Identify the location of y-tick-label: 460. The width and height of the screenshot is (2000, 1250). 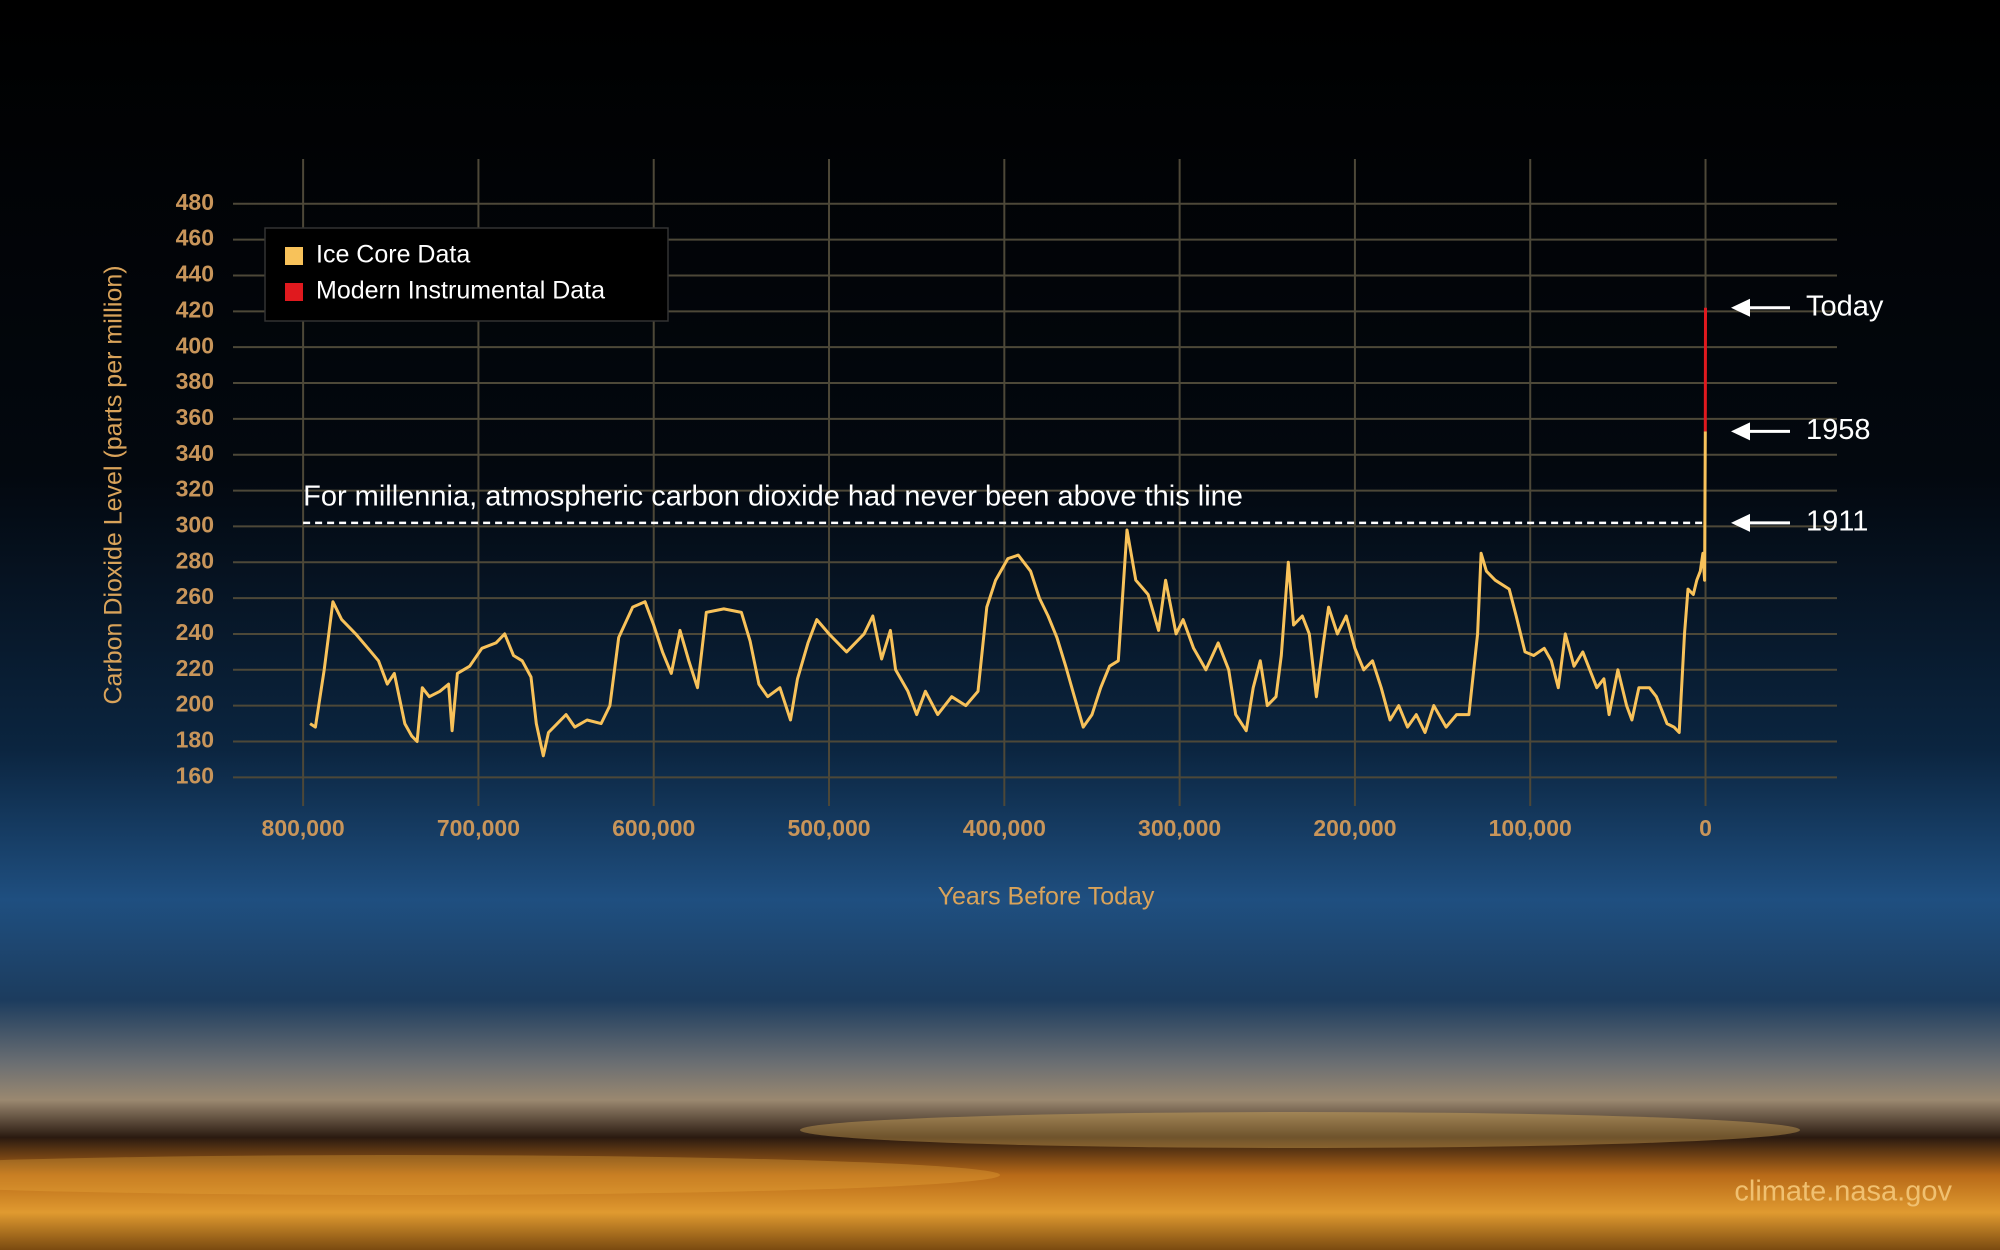
(195, 238).